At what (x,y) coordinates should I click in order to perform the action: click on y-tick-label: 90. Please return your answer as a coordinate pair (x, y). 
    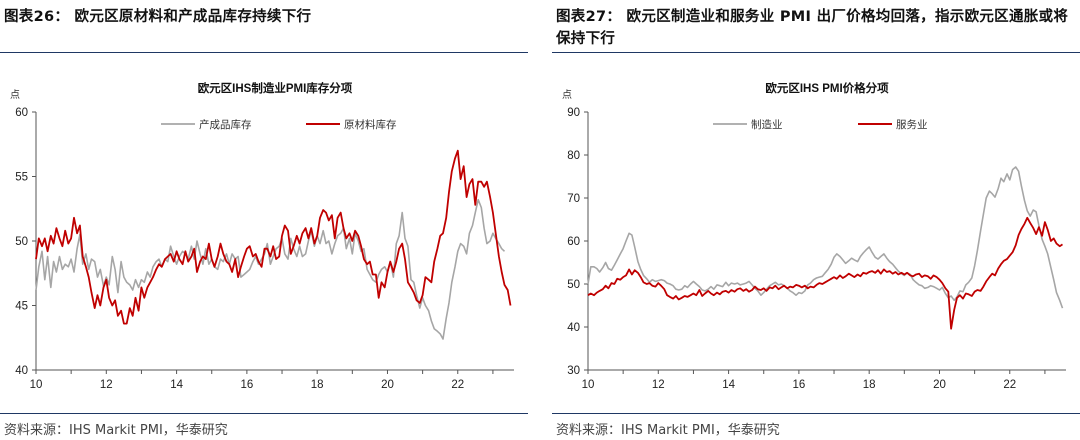
    Looking at the image, I should click on (573, 113).